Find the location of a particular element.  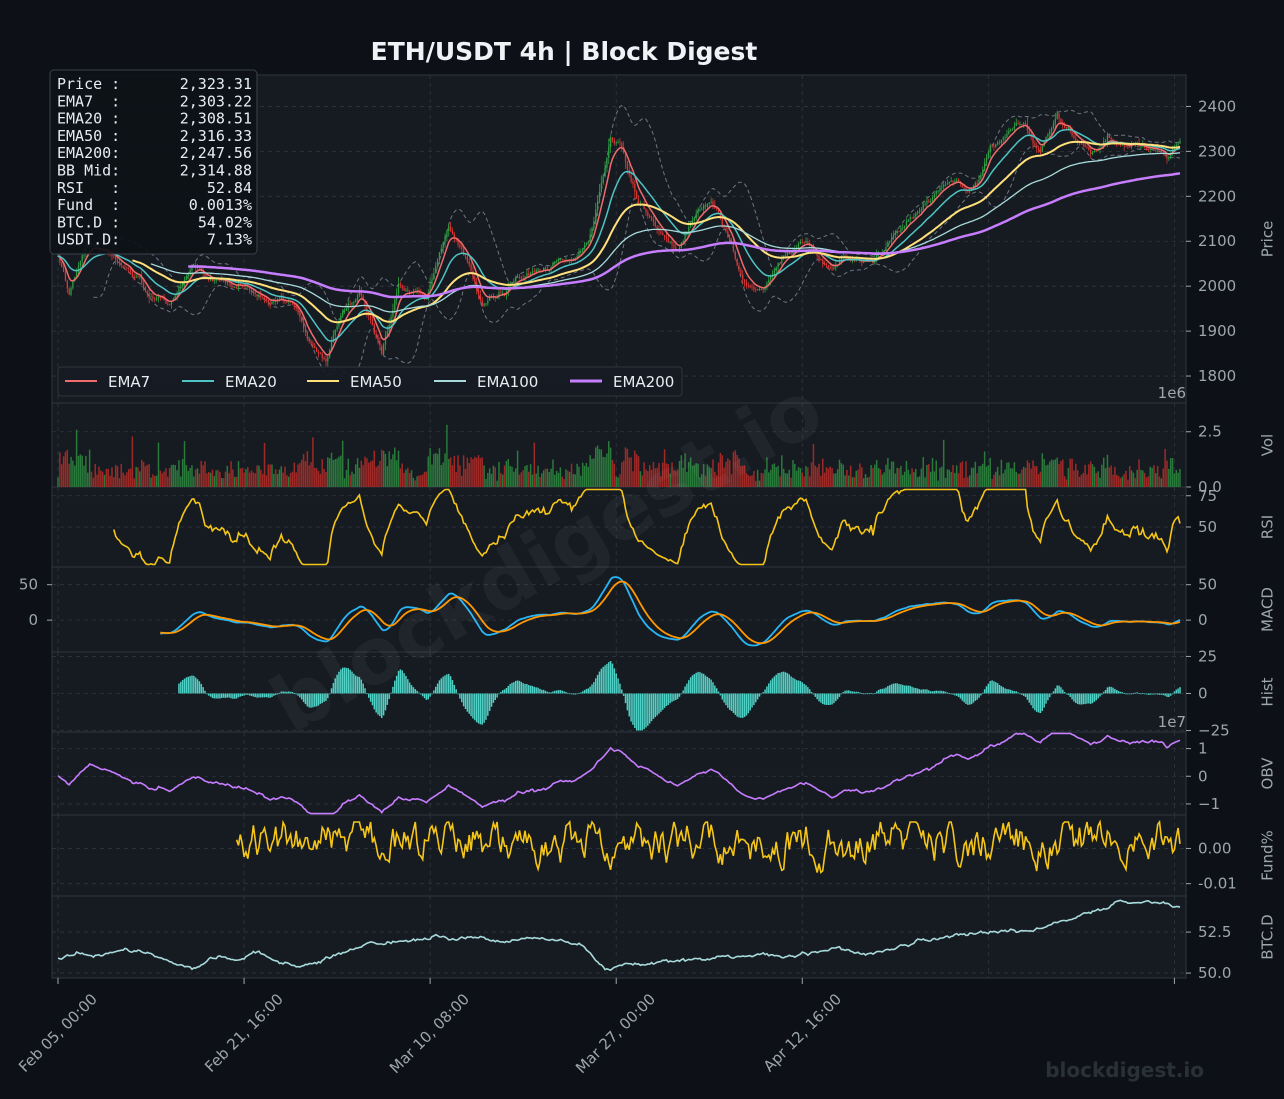

price-tick-label: 2400 is located at coordinates (1217, 106).